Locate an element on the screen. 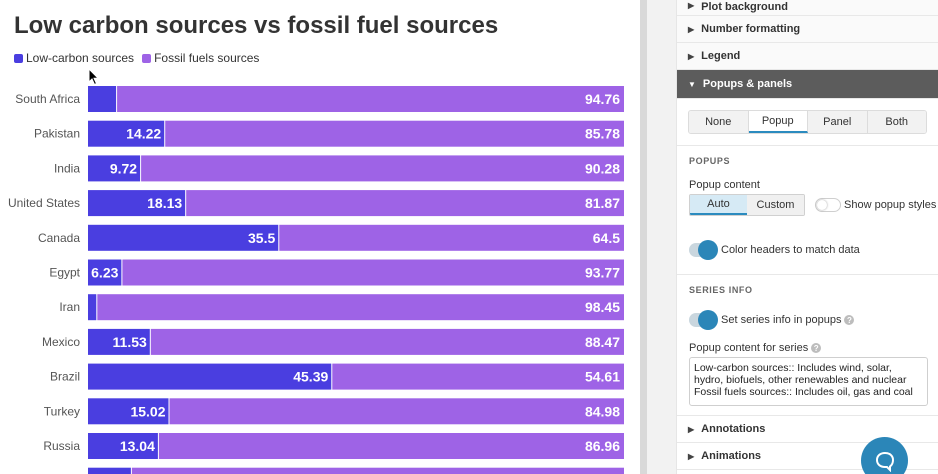 Image resolution: width=938 pixels, height=474 pixels. section-annotations: ▶ Annotations is located at coordinates (807, 429).